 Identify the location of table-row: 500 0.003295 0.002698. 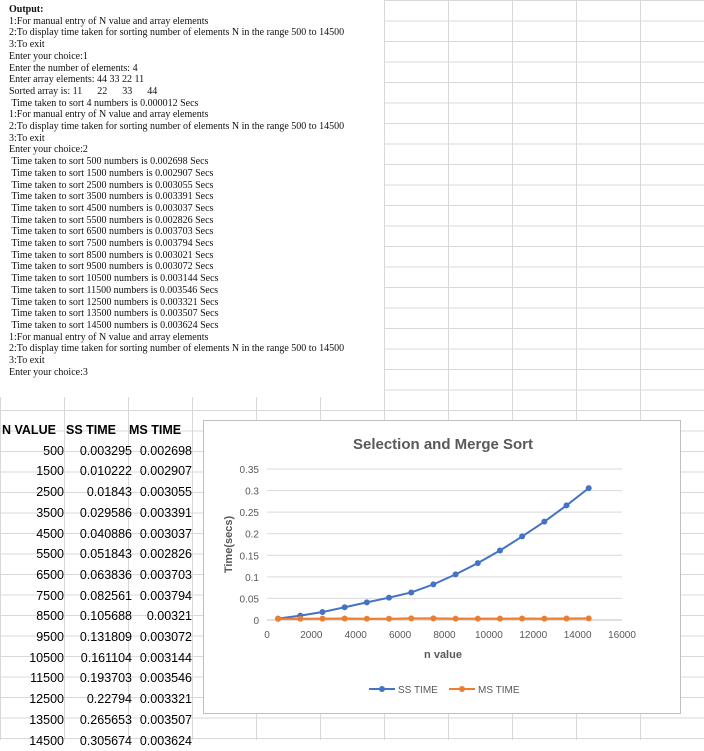
(100, 451).